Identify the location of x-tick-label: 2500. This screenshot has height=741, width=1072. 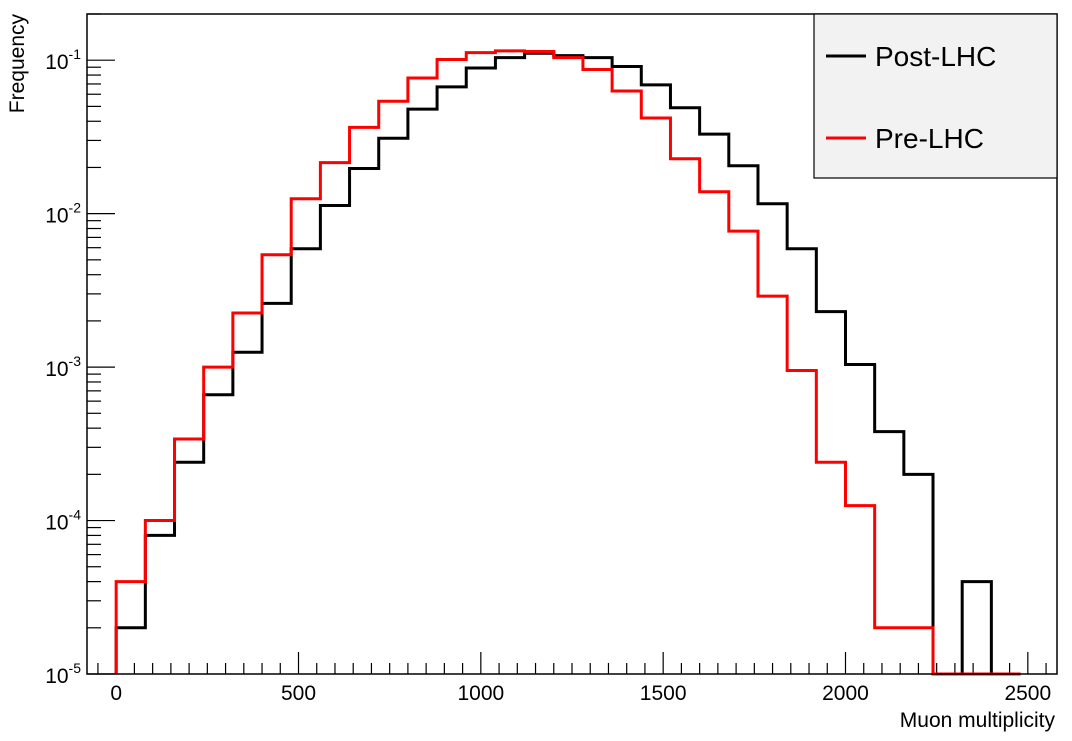
(1027, 693).